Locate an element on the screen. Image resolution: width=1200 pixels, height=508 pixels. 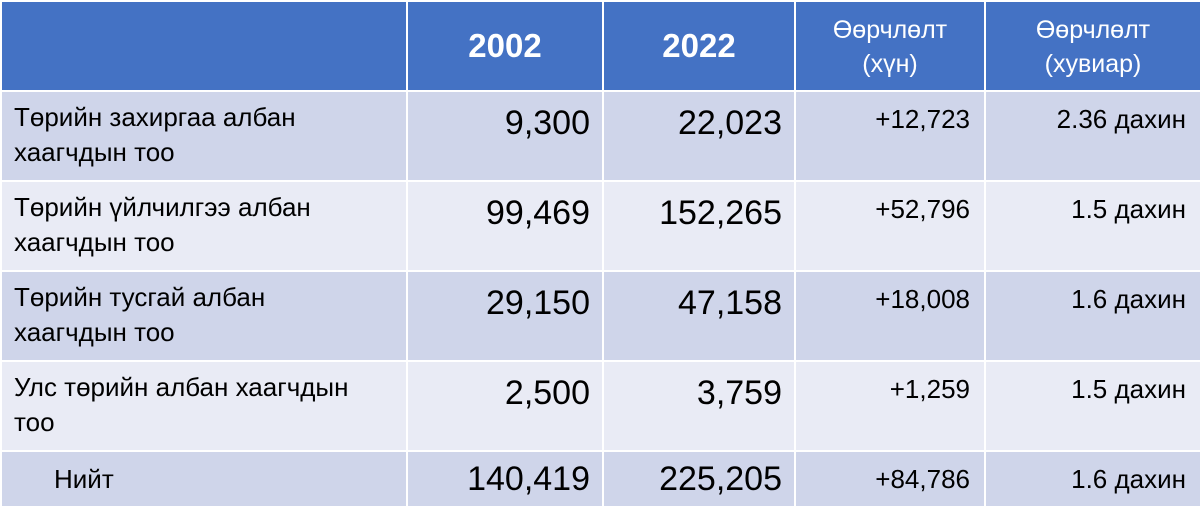
header-change-people-line1: Өөрчлөлт is located at coordinates (890, 30).